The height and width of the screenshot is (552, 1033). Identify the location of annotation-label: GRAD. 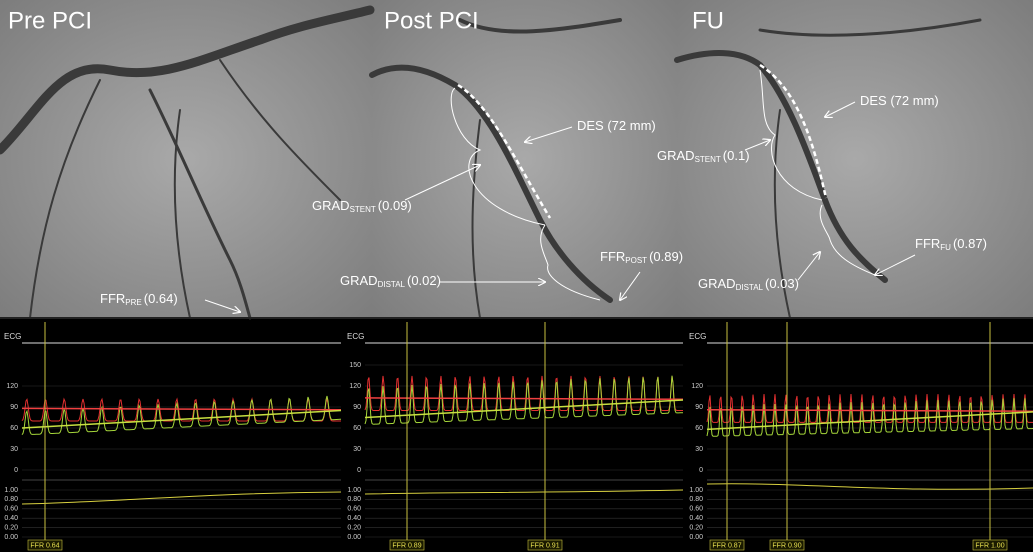
(331, 205).